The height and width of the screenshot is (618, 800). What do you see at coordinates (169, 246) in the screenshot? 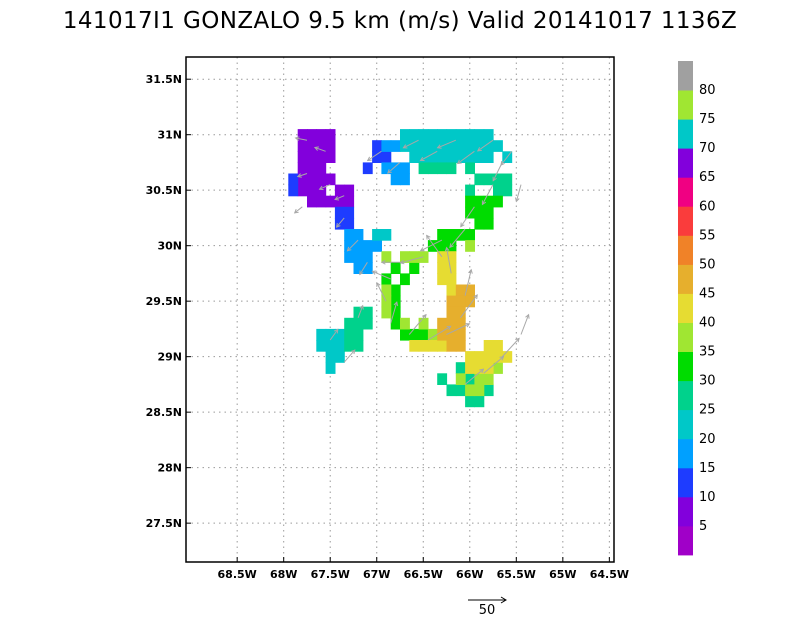
I see `y-tick-label: 30N` at bounding box center [169, 246].